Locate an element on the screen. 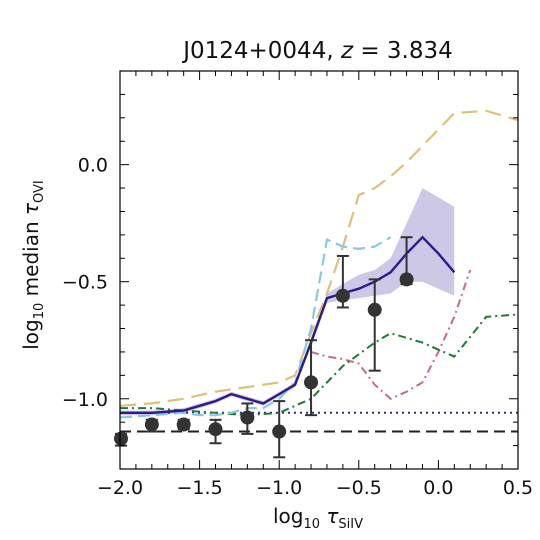 Image resolution: width=540 pixels, height=540 pixels. x-tick-label: −2.0 is located at coordinates (120, 488).